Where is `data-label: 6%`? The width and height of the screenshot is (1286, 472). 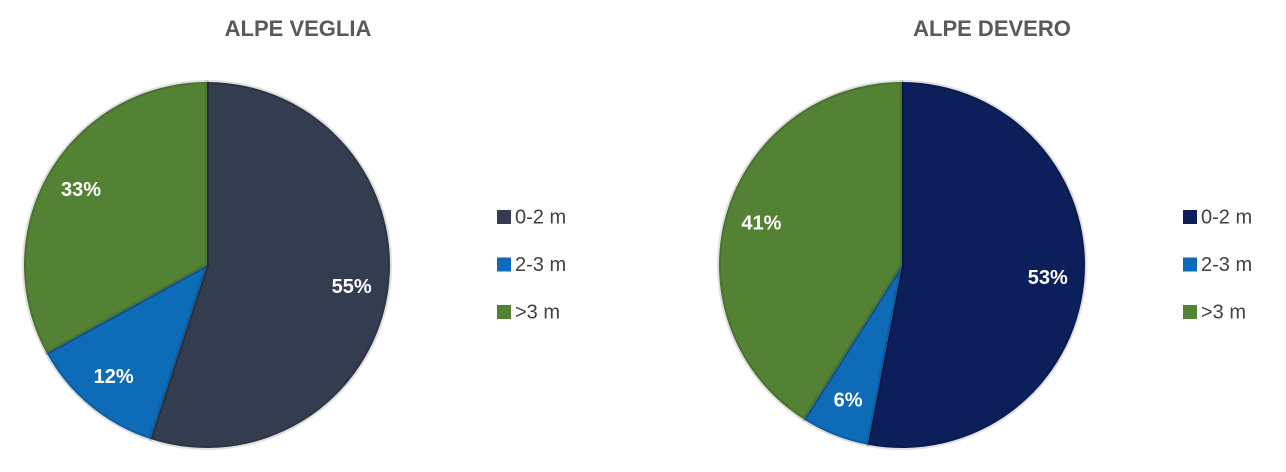
data-label: 6% is located at coordinates (848, 400).